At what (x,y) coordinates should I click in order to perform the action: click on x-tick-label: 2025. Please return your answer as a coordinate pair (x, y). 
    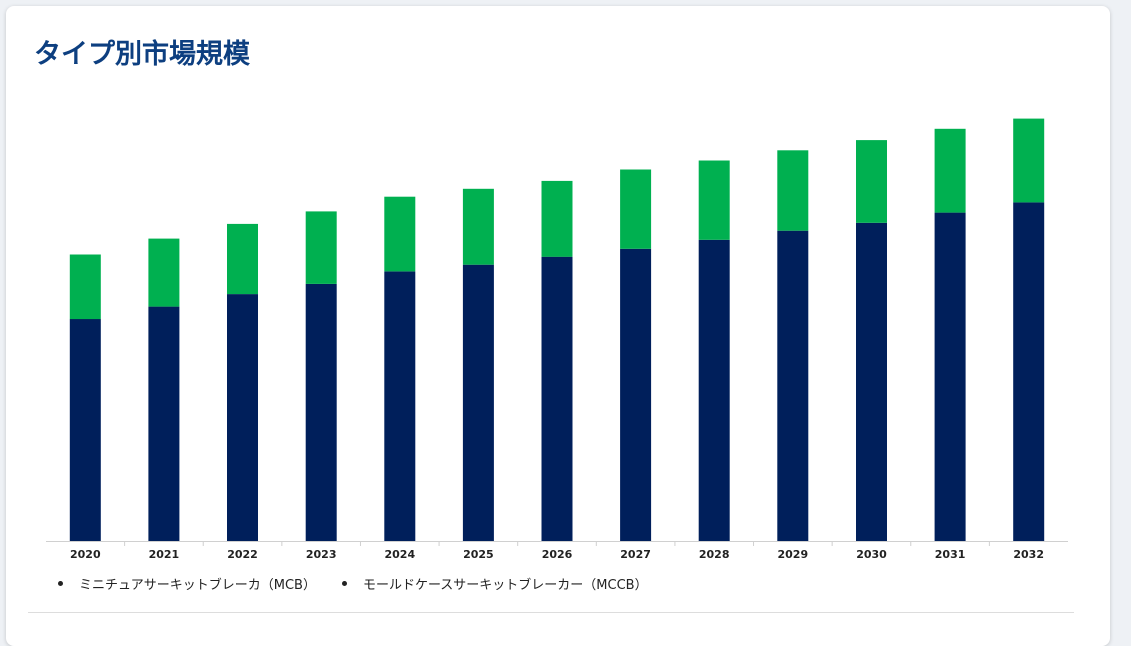
    Looking at the image, I should click on (478, 554).